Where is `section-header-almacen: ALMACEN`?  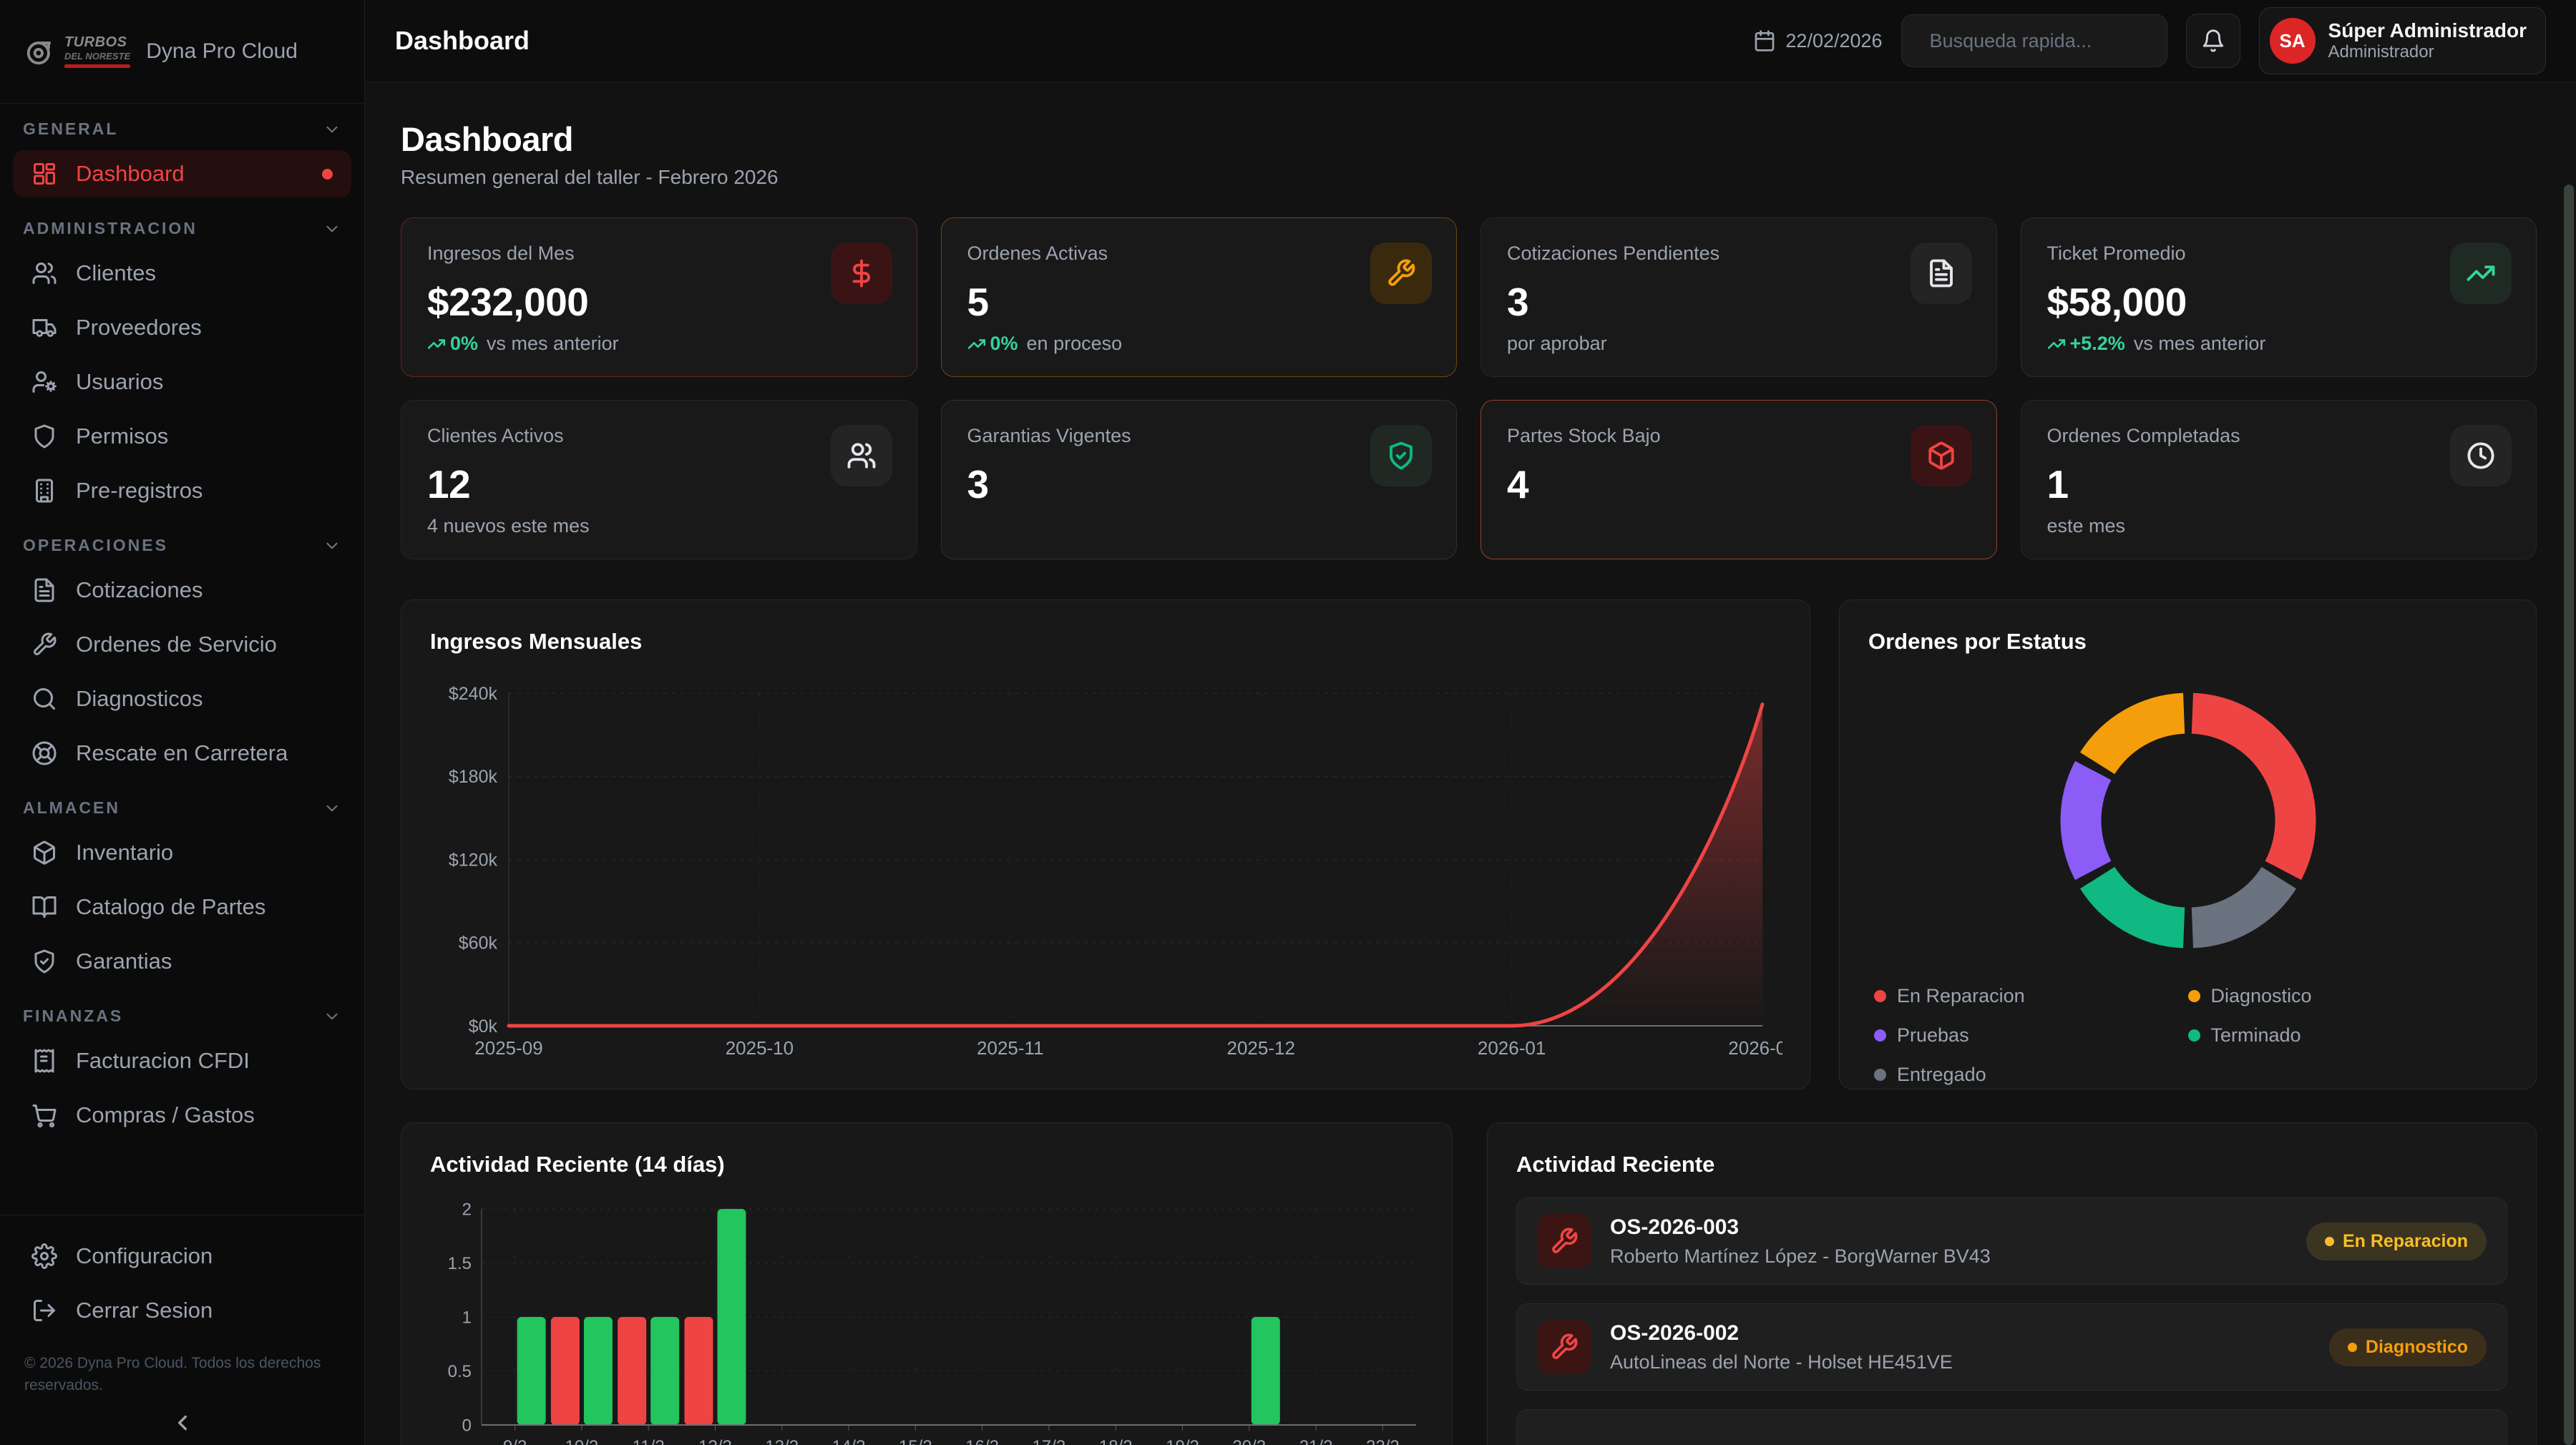
section-header-almacen: ALMACEN is located at coordinates (182, 808).